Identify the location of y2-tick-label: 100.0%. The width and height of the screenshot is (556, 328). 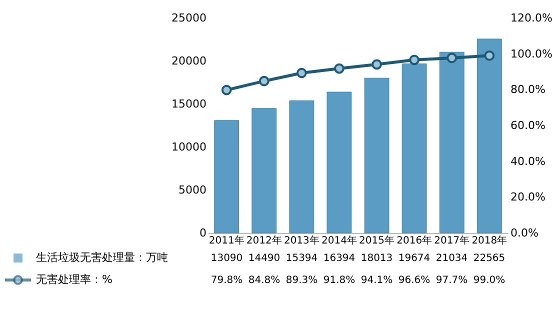
(531, 53).